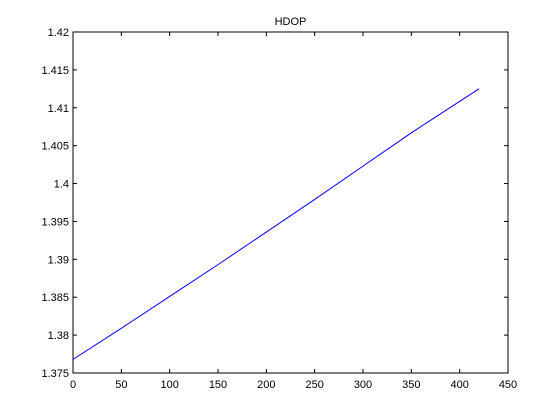 This screenshot has height=420, width=560. What do you see at coordinates (55, 147) in the screenshot?
I see `y-tick-label: 1.405` at bounding box center [55, 147].